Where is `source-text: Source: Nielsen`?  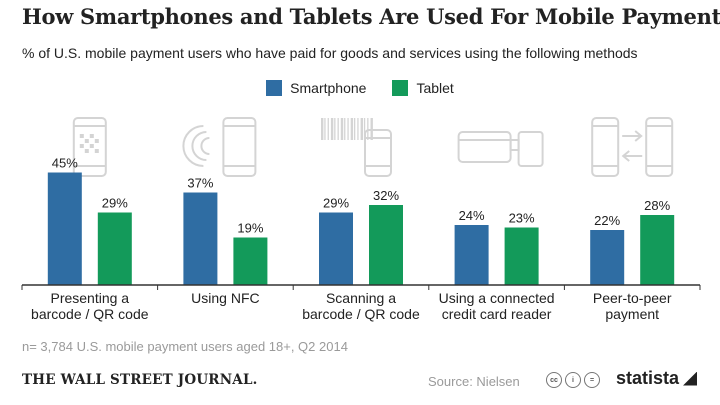
source-text: Source: Nielsen is located at coordinates (474, 381).